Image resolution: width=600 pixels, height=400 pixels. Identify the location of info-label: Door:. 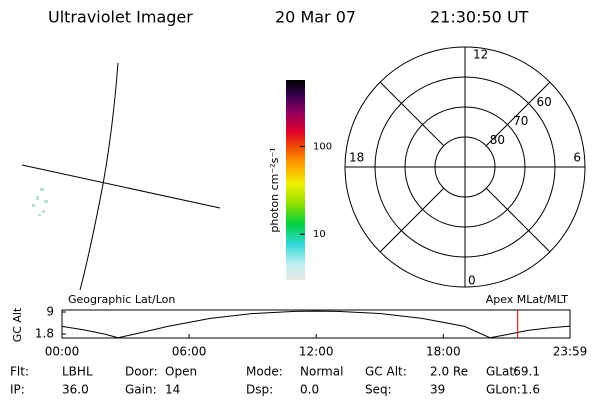
(141, 372).